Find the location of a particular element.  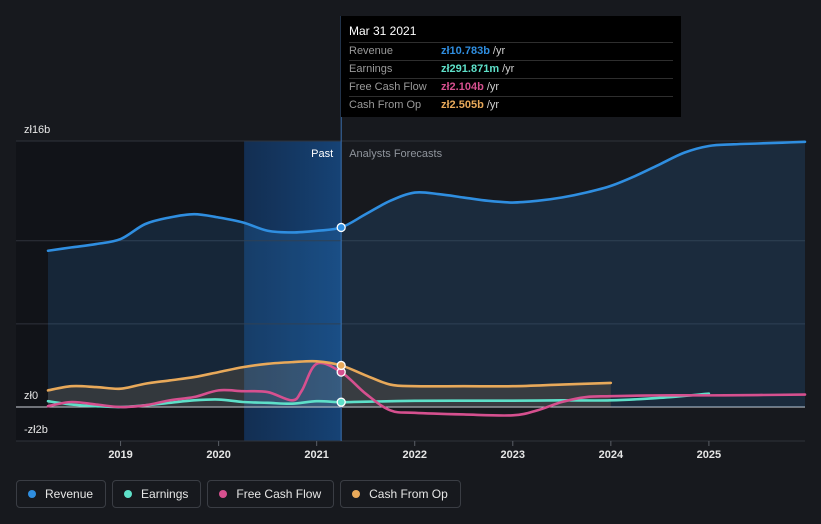

x-tick-label: 2021 is located at coordinates (316, 455).